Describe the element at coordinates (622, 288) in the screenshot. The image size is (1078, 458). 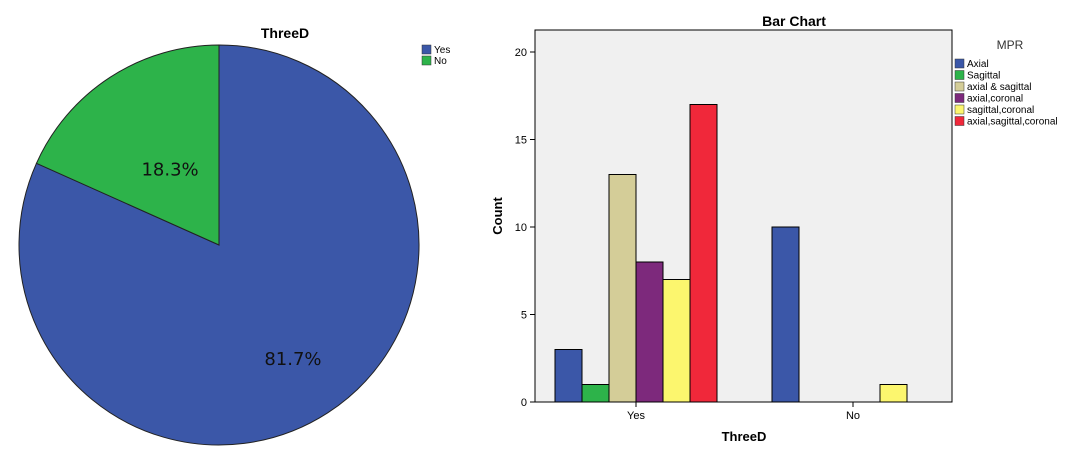
I see `bar-yes-axial-sagittal` at that location.